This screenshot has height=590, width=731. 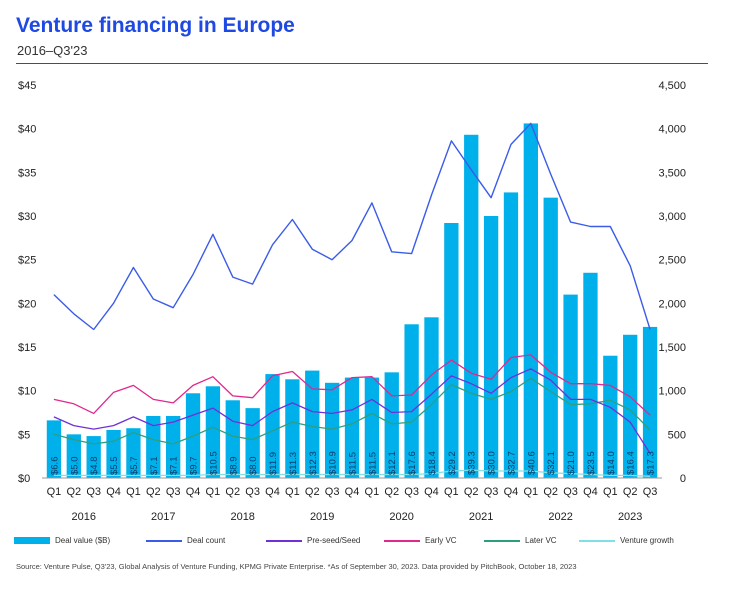 What do you see at coordinates (401, 517) in the screenshot?
I see `x-axis-year-label: 2020` at bounding box center [401, 517].